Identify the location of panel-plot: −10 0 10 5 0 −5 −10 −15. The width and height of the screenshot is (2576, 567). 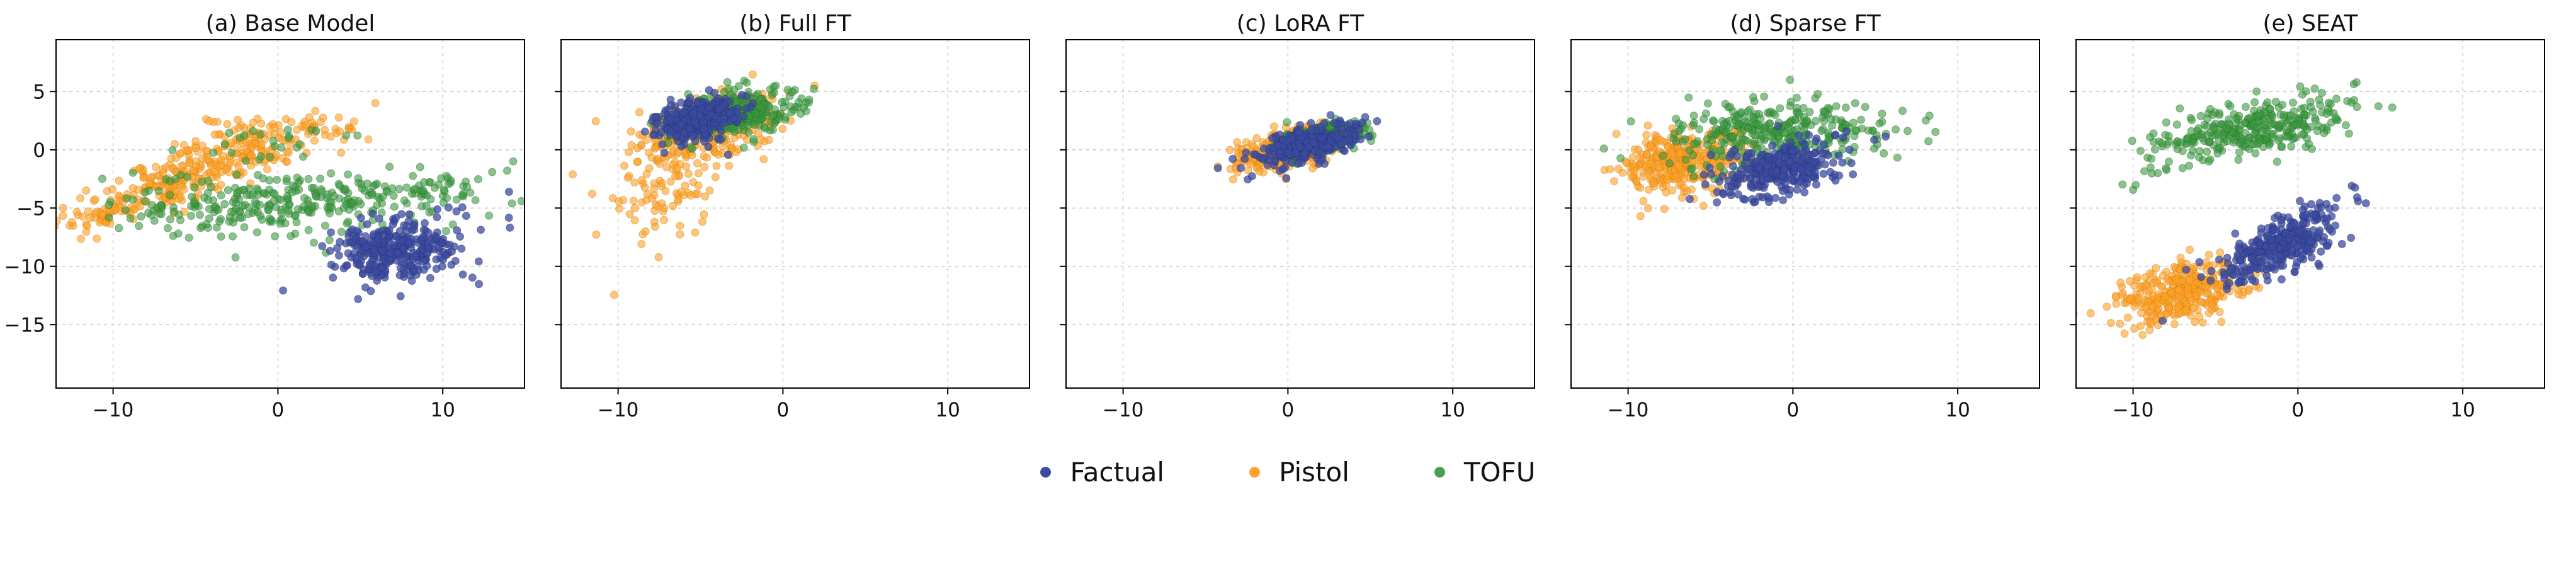
(264, 230).